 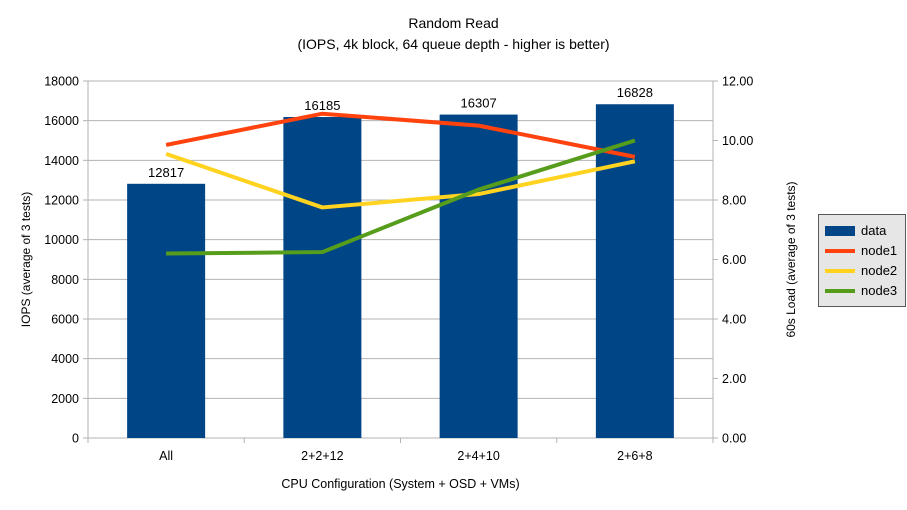 What do you see at coordinates (400, 484) in the screenshot?
I see `x-axis-title: CPU Configuration (System + OSD + VMs)` at bounding box center [400, 484].